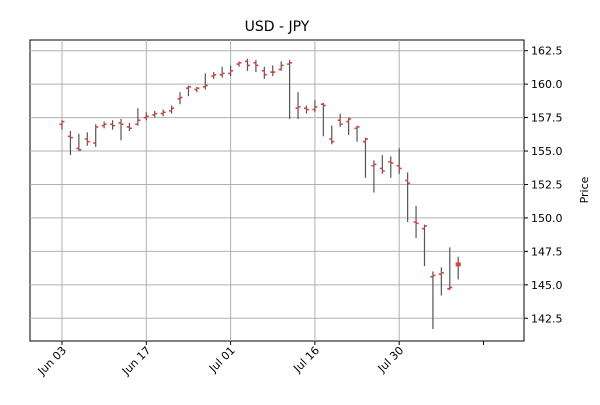  What do you see at coordinates (547, 285) in the screenshot?
I see `y-tick-label: 145.0` at bounding box center [547, 285].